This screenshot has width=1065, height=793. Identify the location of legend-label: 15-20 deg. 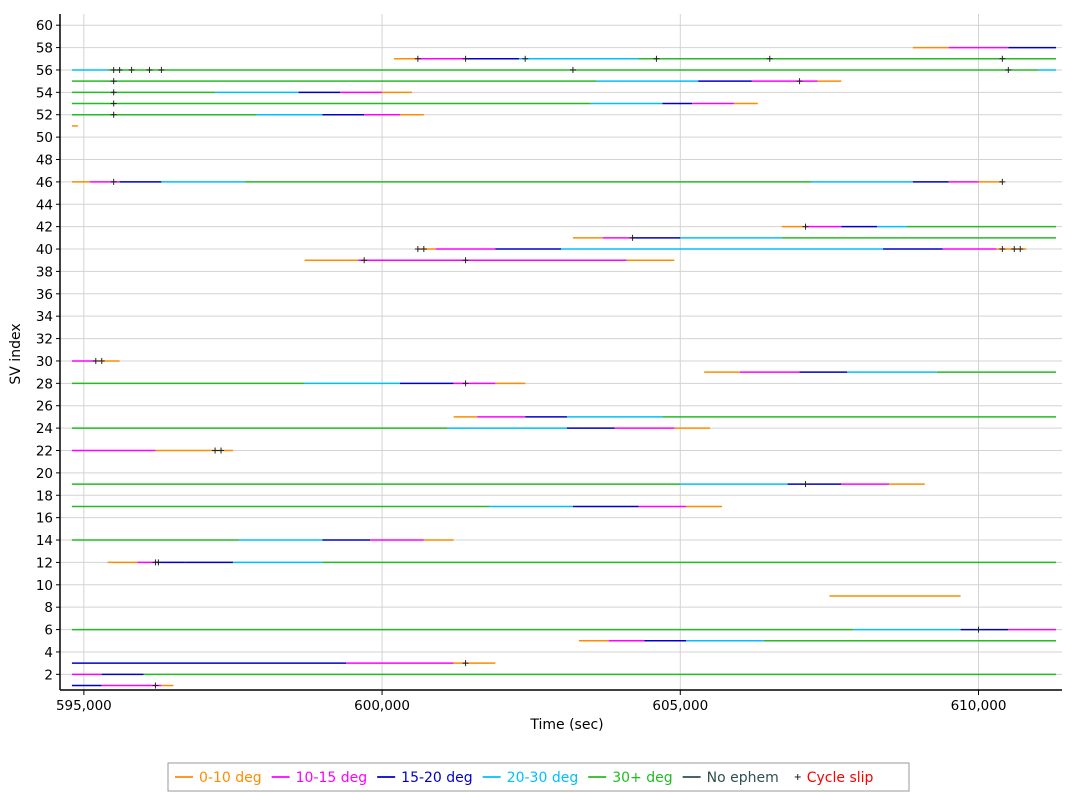
(437, 778).